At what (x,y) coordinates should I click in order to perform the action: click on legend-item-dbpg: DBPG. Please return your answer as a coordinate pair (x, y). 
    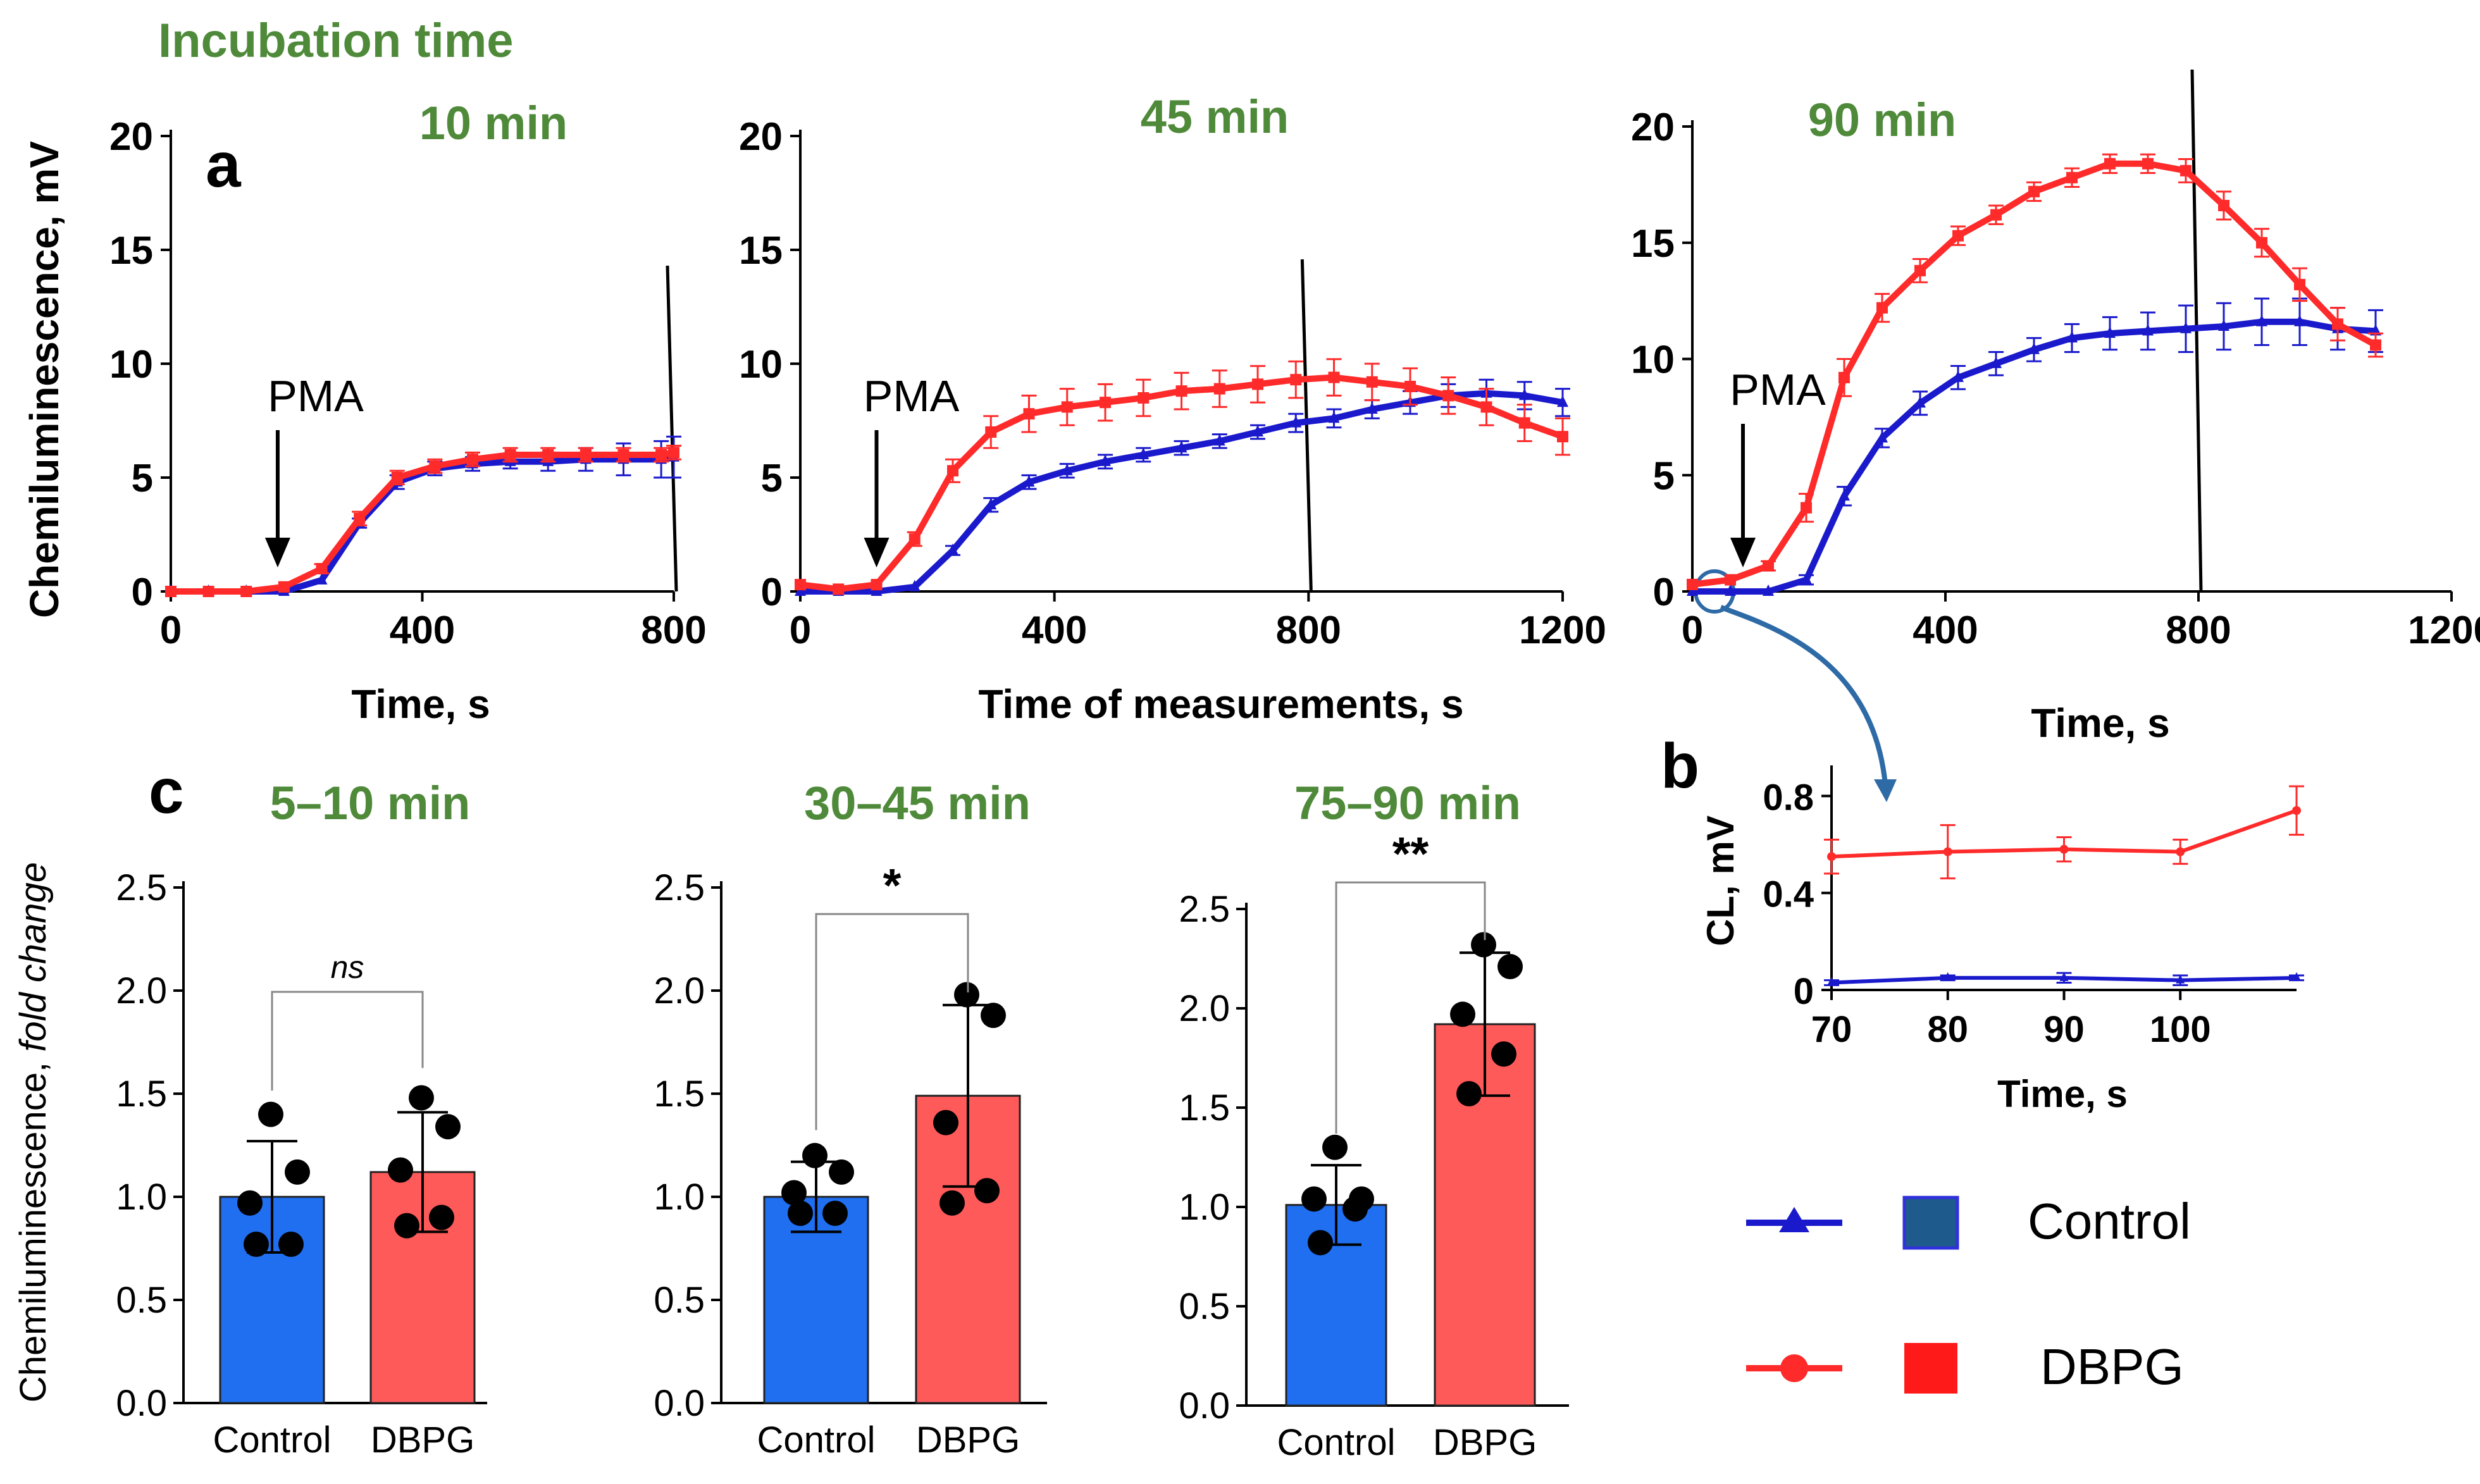
    Looking at the image, I should click on (1965, 1367).